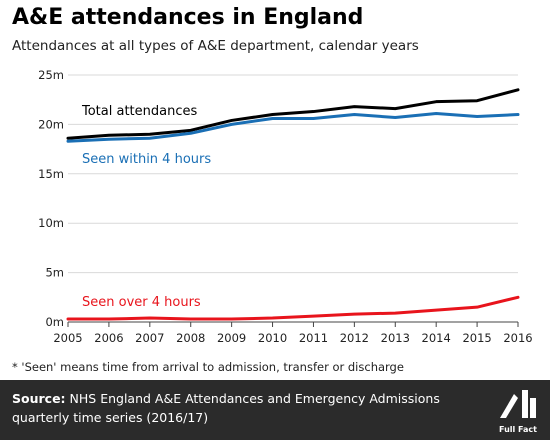  Describe the element at coordinates (149, 338) in the screenshot. I see `x-tick-label: 2007` at that location.